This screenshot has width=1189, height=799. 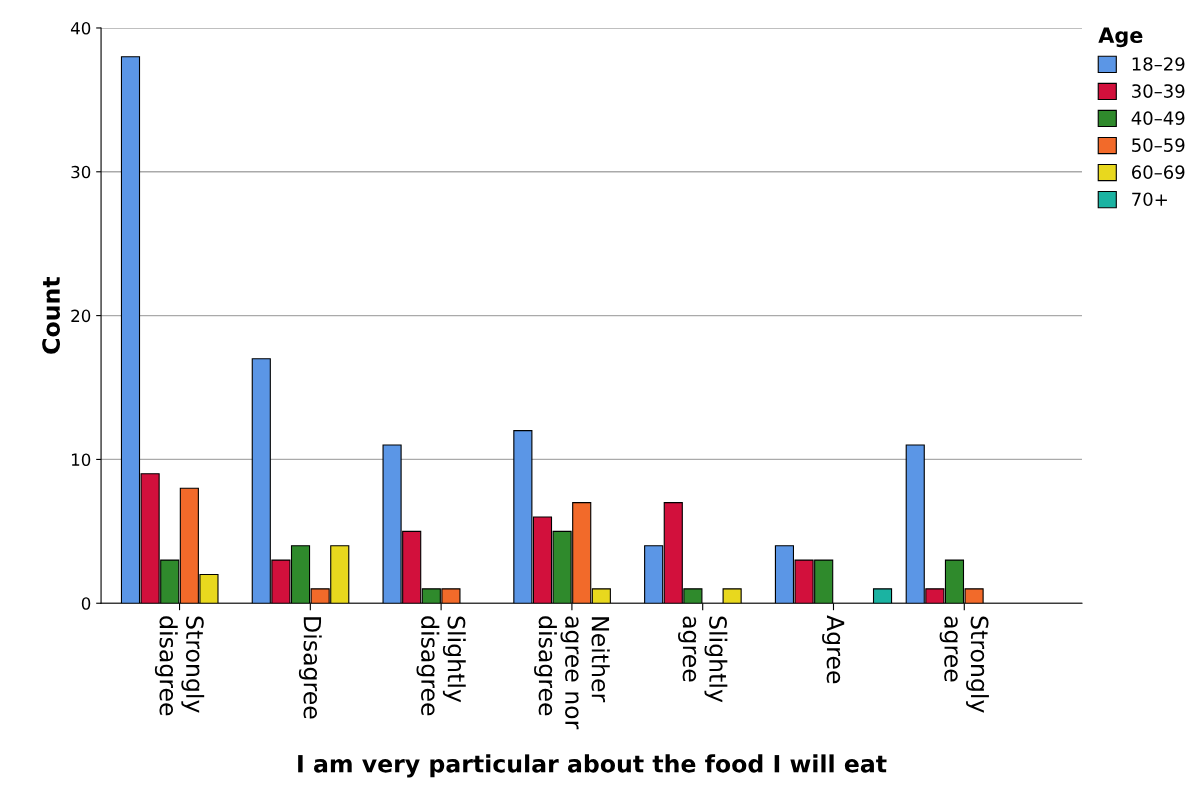 I want to click on legend-label: 60–69, so click(x=1158, y=172).